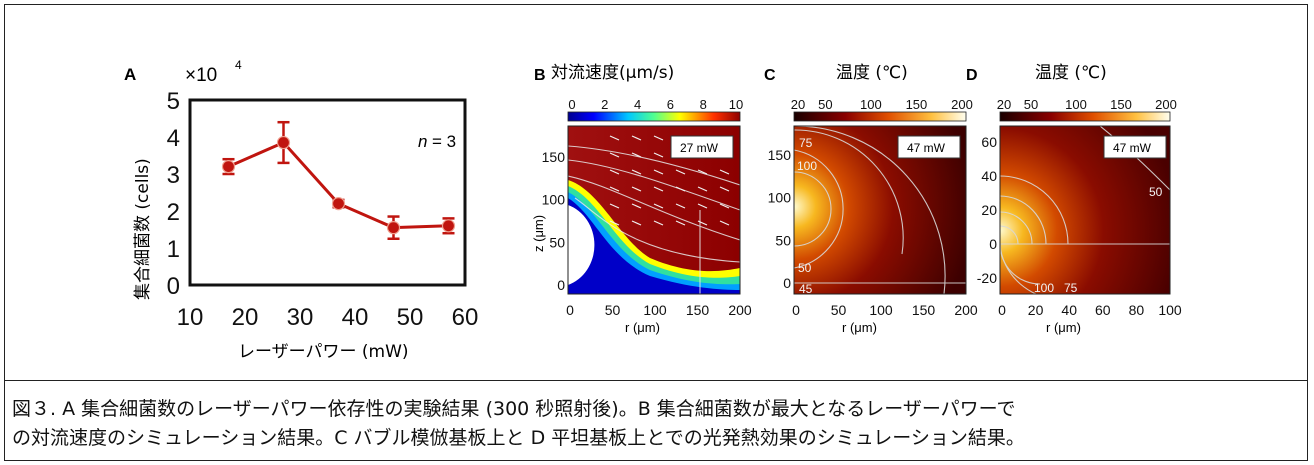 The width and height of the screenshot is (1314, 465). I want to click on n-value: = 3, so click(444, 141).